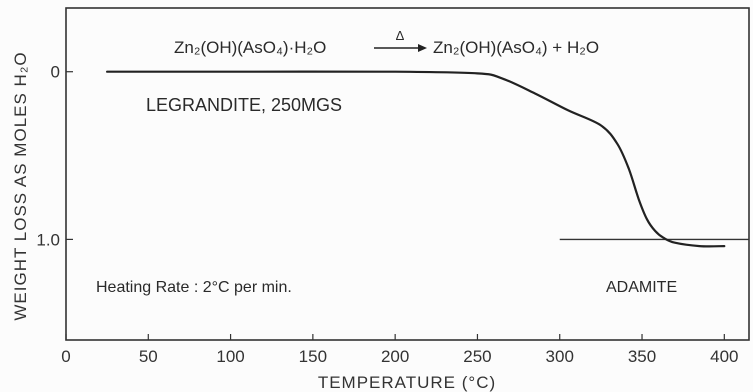 The image size is (753, 392). I want to click on y-tick-label: 0, so click(55, 72).